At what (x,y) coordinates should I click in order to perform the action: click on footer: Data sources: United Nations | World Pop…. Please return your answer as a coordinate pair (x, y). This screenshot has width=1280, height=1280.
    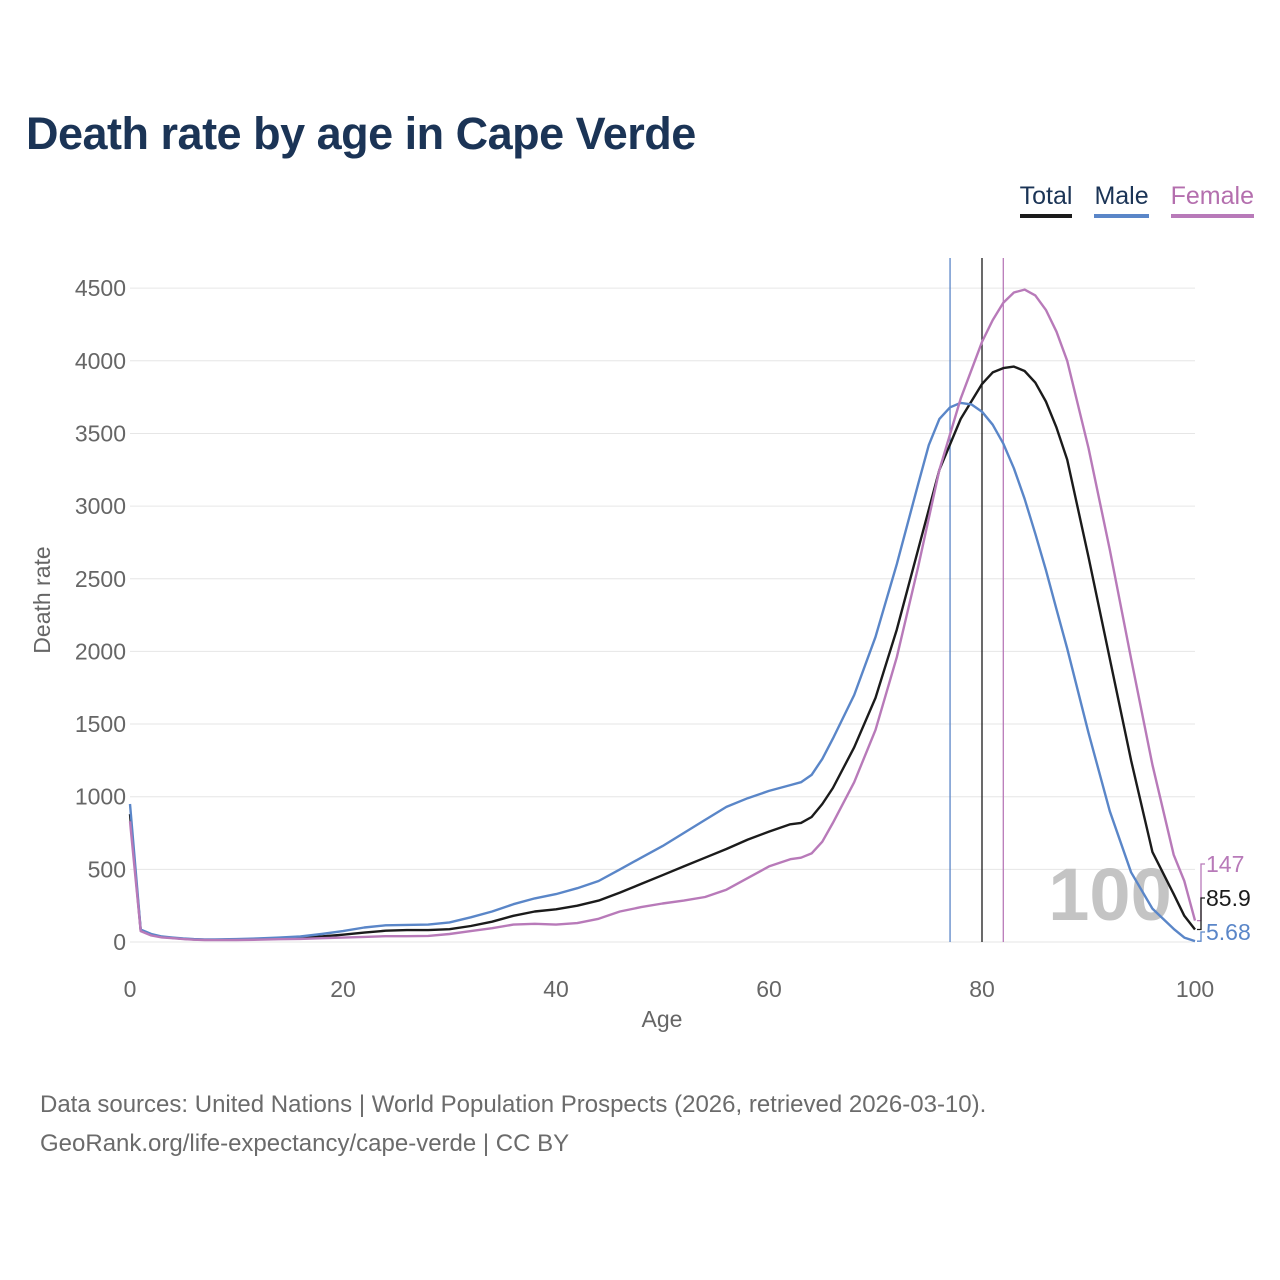
    Looking at the image, I should click on (513, 1124).